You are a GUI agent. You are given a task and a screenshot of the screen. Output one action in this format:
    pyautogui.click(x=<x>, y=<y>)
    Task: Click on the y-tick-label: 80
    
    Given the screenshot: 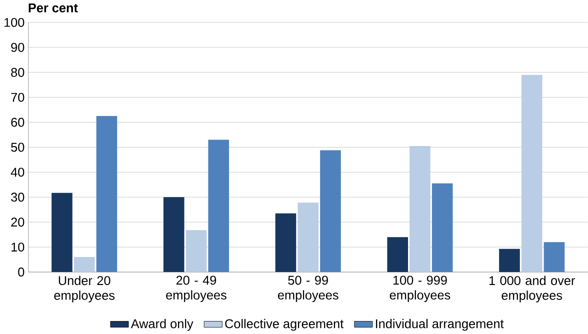 What is the action you would take?
    pyautogui.click(x=17, y=72)
    